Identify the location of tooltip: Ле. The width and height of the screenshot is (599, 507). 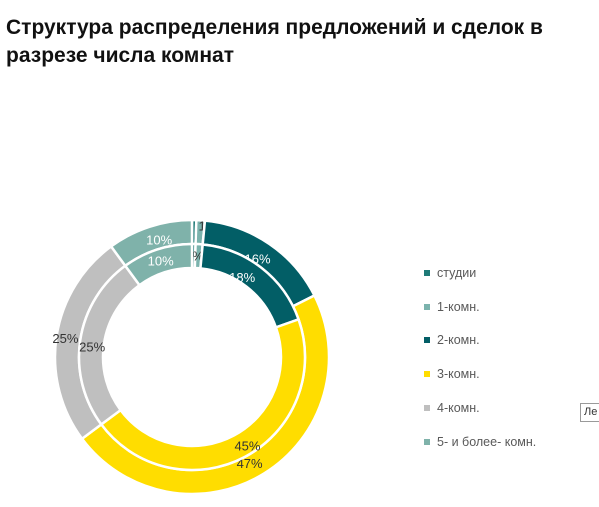
(589, 412).